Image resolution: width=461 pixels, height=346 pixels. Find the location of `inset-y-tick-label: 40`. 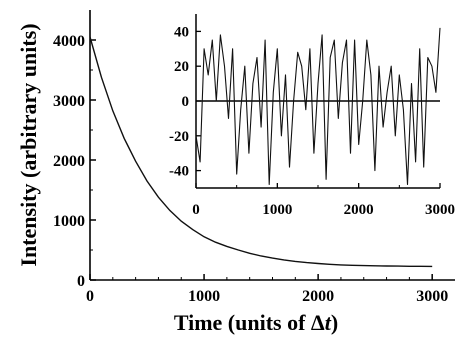

inset-y-tick-label: 40 is located at coordinates (181, 32).